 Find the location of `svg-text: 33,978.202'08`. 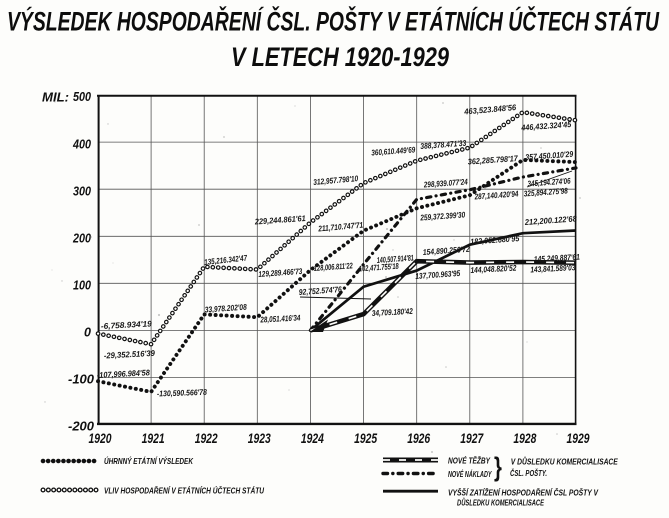

svg-text: 33,978.202'08 is located at coordinates (226, 309).